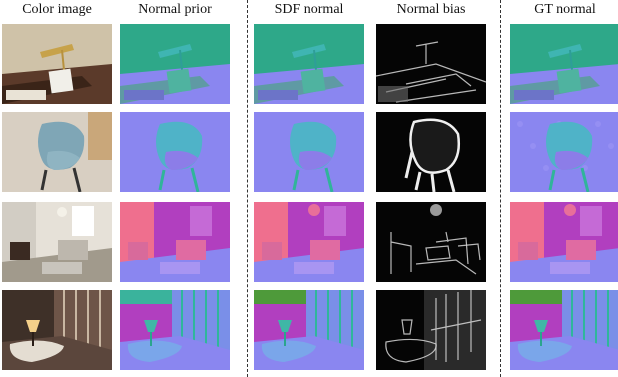 This screenshot has height=377, width=618. I want to click on image-stair-room-prior, so click(175, 330).